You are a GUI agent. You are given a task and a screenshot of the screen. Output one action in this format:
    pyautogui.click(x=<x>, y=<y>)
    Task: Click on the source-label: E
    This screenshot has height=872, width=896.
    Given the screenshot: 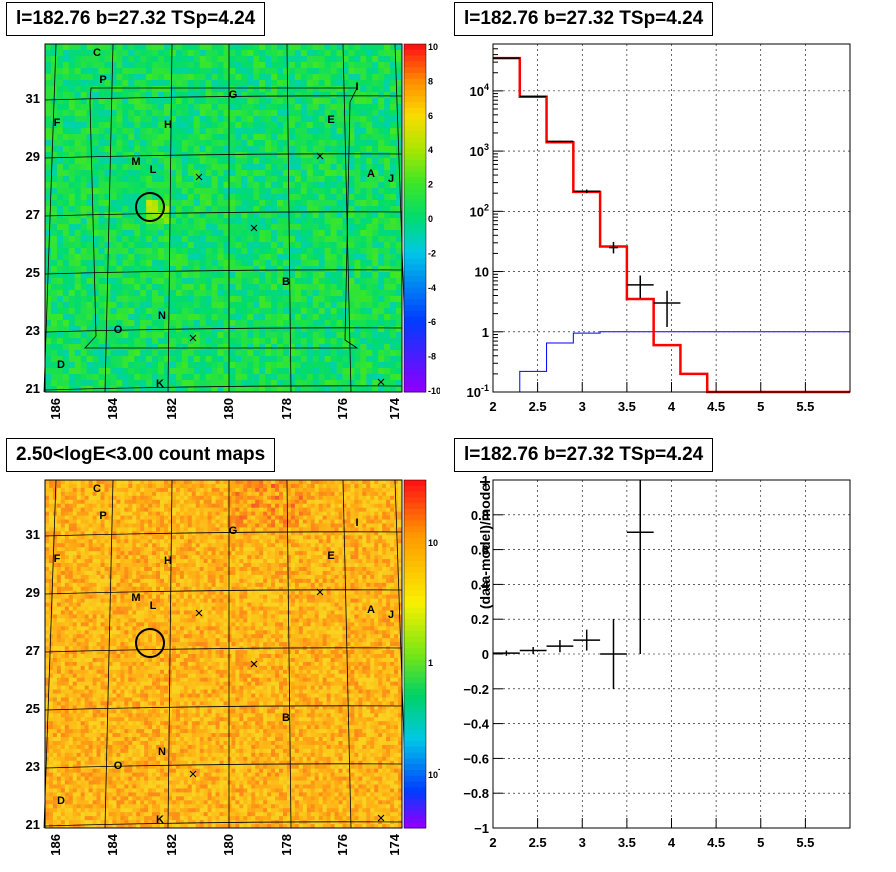 What is the action you would take?
    pyautogui.click(x=330, y=120)
    